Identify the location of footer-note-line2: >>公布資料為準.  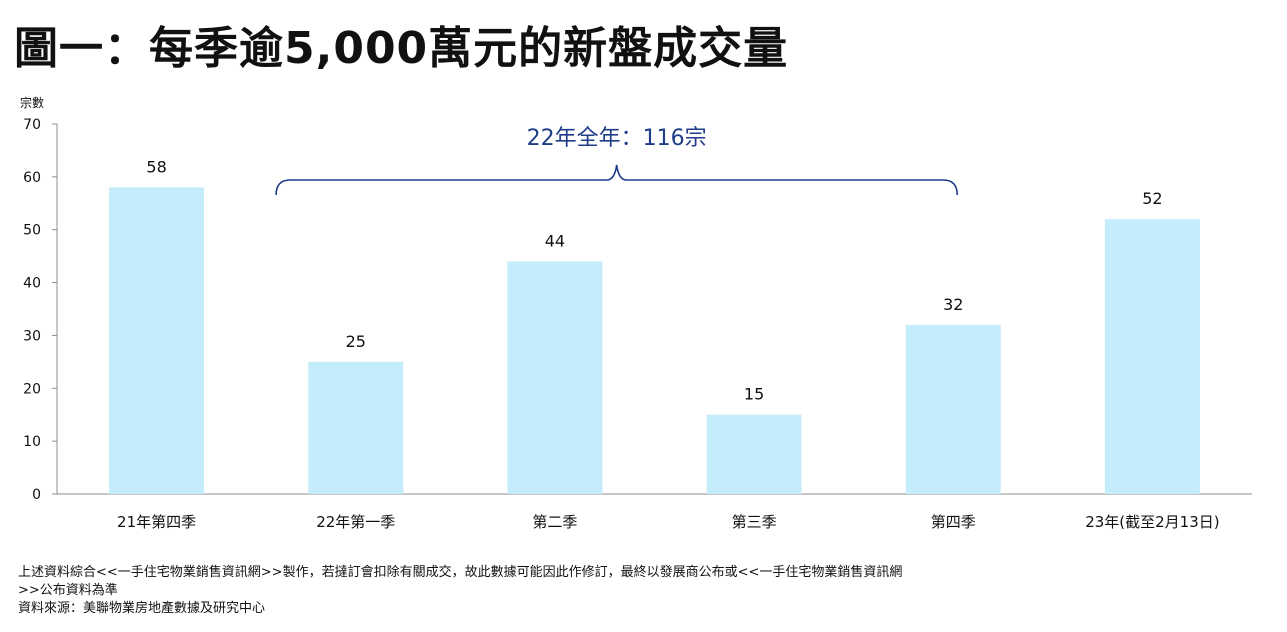
(68, 590).